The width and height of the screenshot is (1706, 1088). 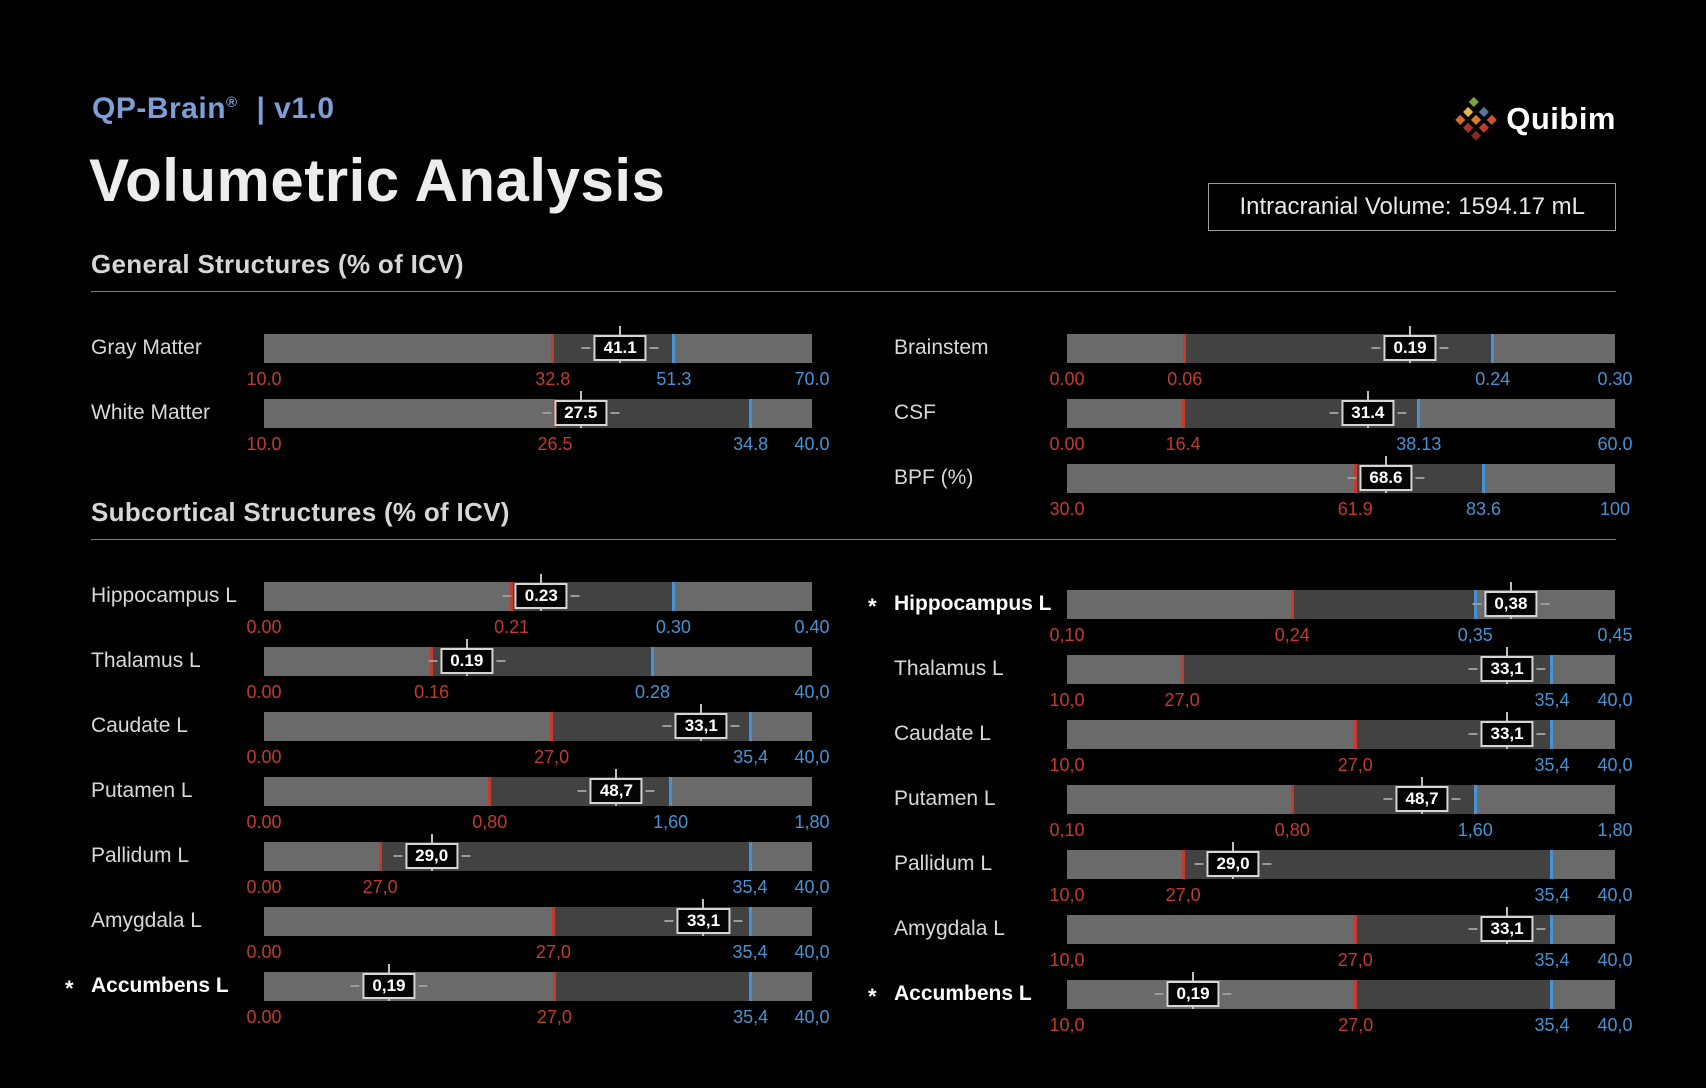 I want to click on axis-ticks: 30.0 61.9 83.6 100, so click(x=1339, y=510).